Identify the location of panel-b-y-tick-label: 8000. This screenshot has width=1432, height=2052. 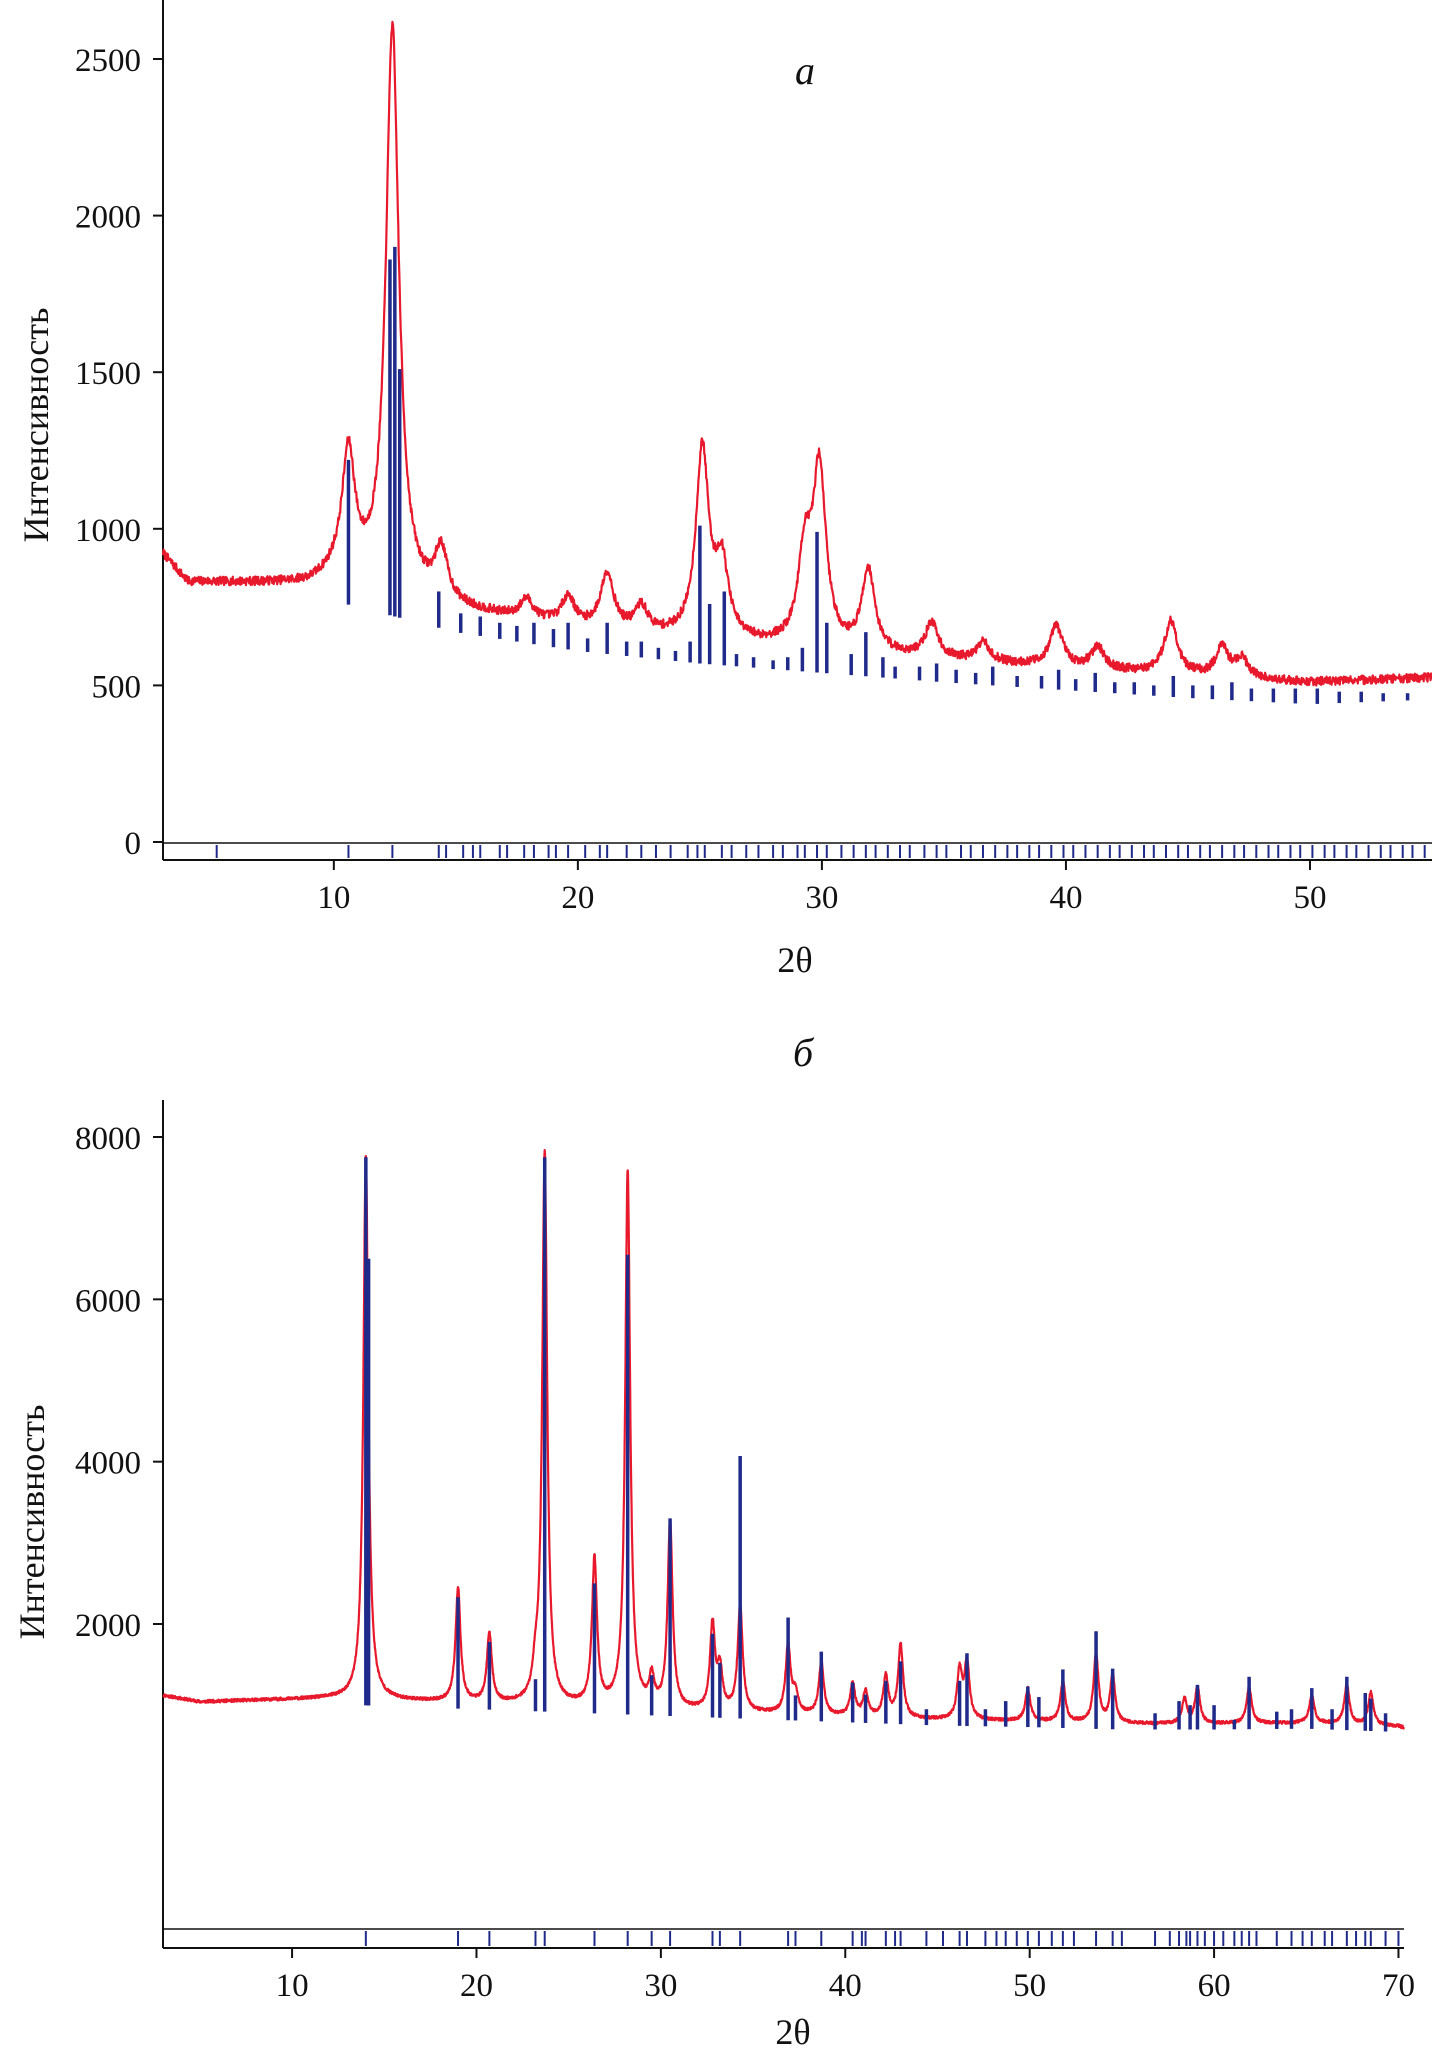
(108, 1139).